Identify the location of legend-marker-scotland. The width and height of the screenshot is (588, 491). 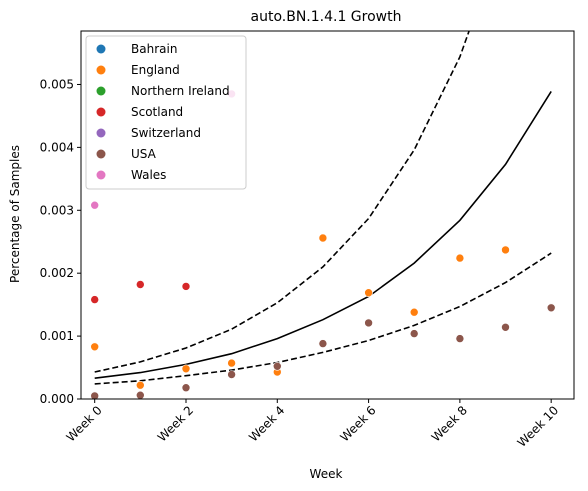
(101, 112).